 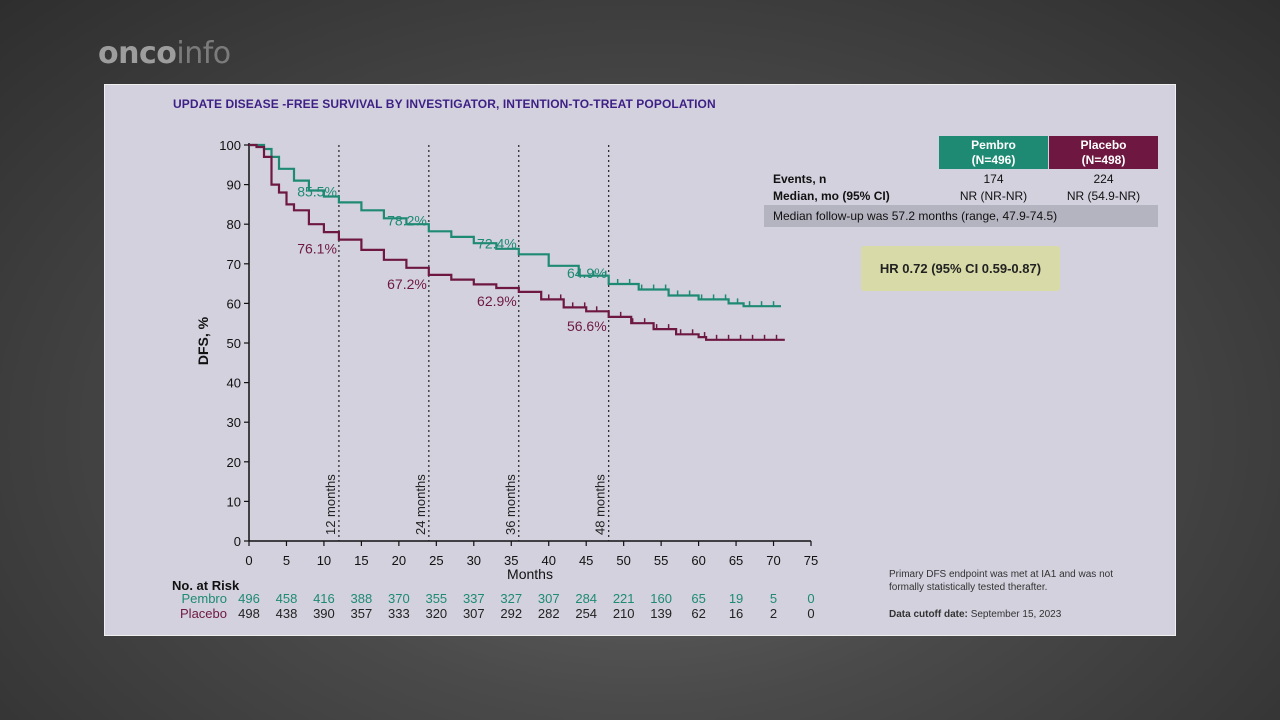 I want to click on pembro-events: 174, so click(x=993, y=179).